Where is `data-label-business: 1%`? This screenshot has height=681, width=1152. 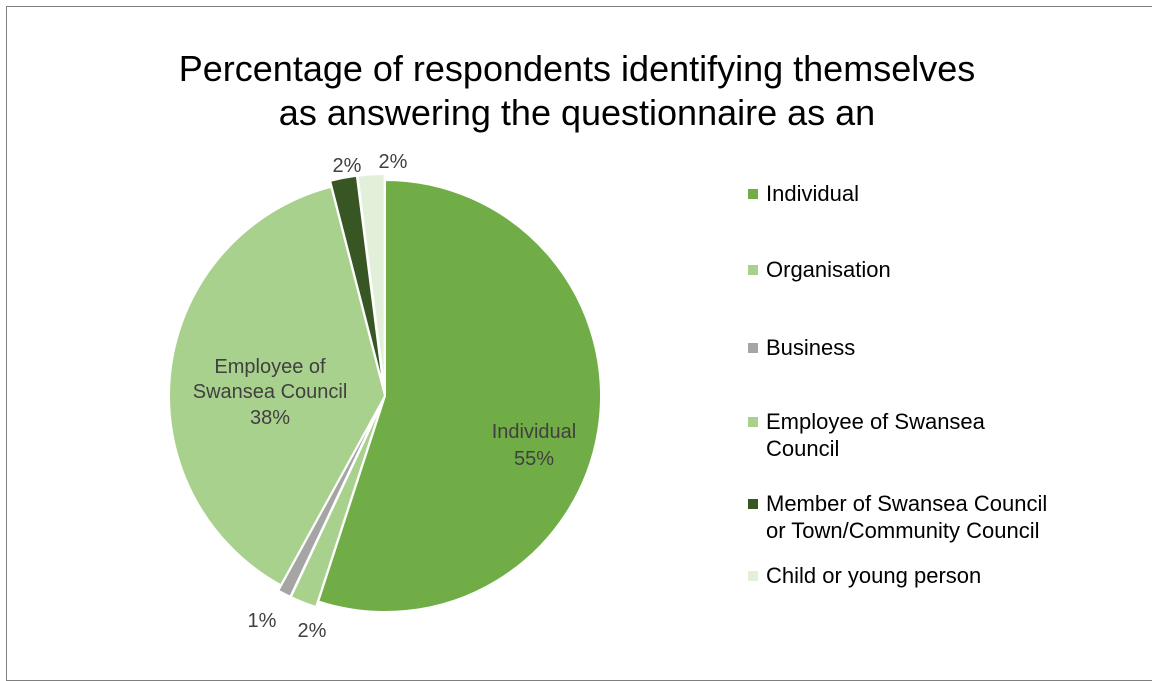 data-label-business: 1% is located at coordinates (262, 621).